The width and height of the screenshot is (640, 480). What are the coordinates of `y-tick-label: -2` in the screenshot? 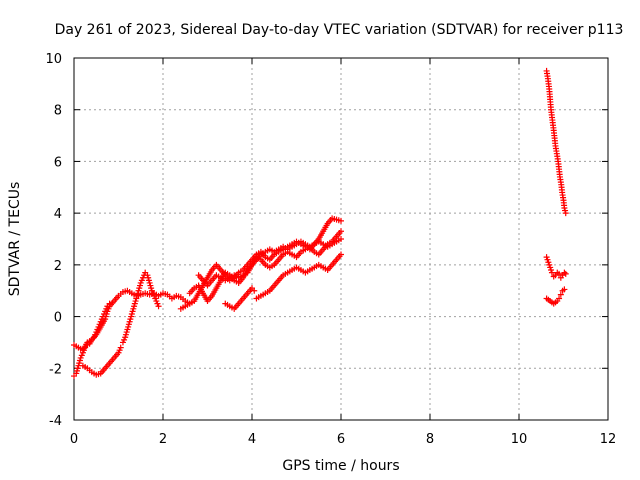 It's located at (55, 369).